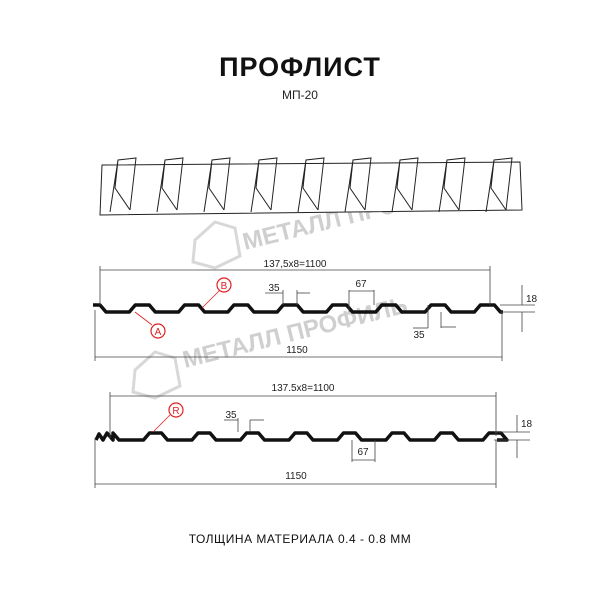  I want to click on svg-text: R, so click(175, 411).